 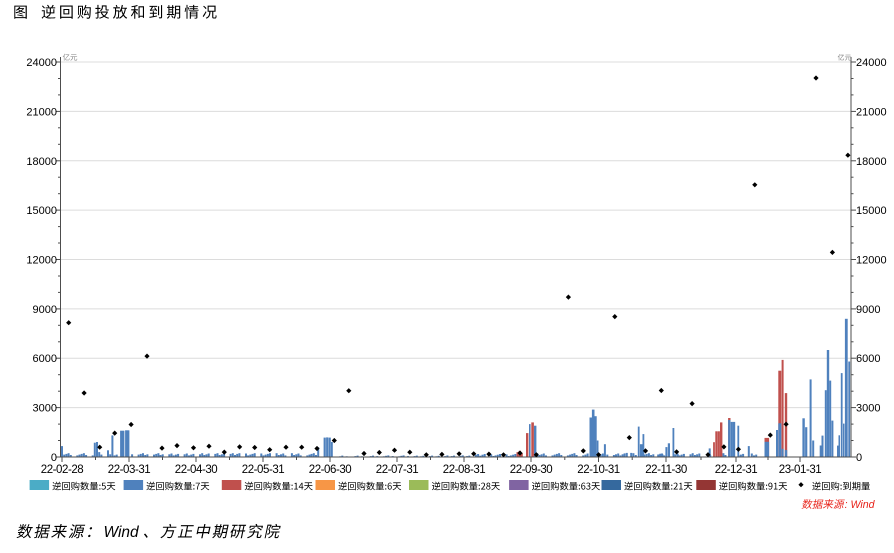 I want to click on svg-text: 22-05-31, so click(x=263, y=470).